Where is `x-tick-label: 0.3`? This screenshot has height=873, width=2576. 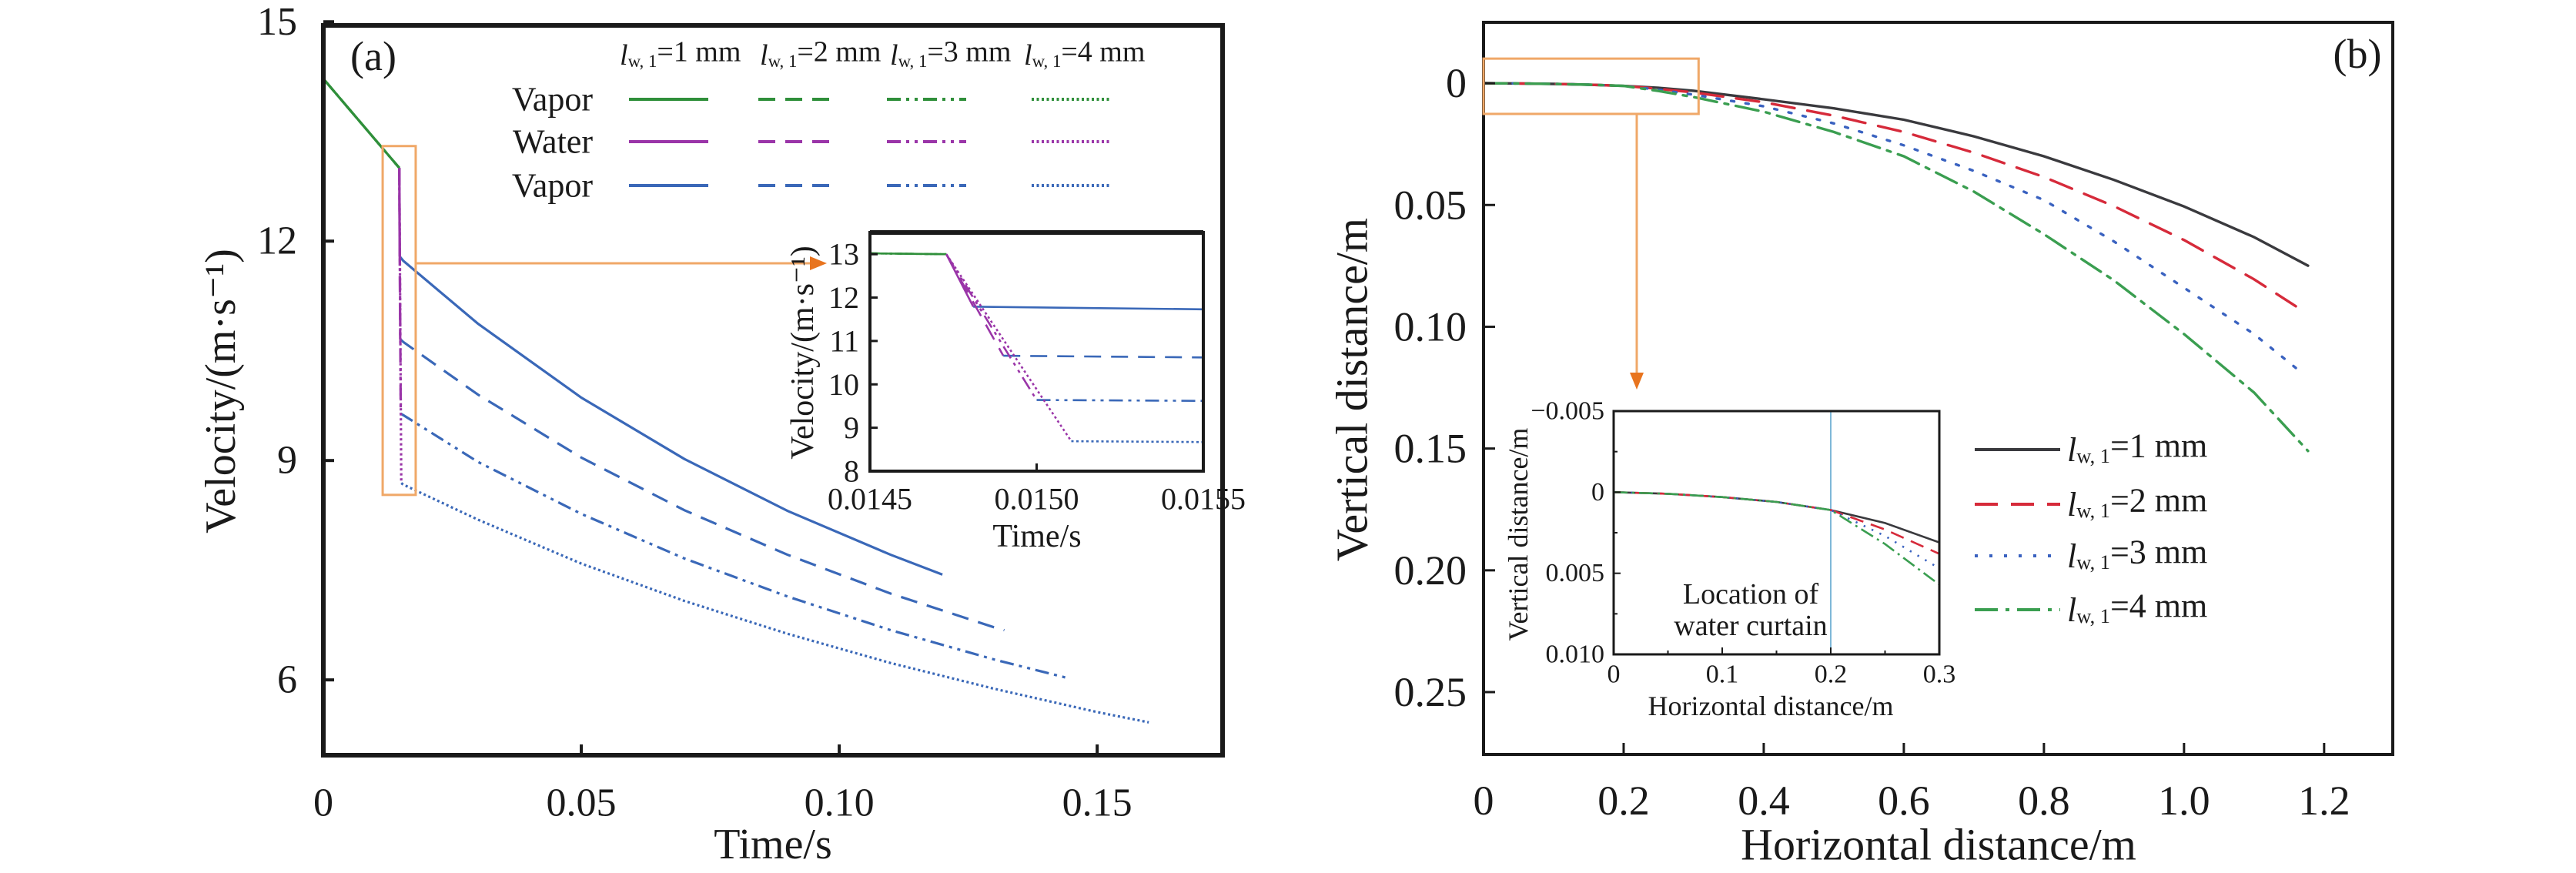 x-tick-label: 0.3 is located at coordinates (1939, 675).